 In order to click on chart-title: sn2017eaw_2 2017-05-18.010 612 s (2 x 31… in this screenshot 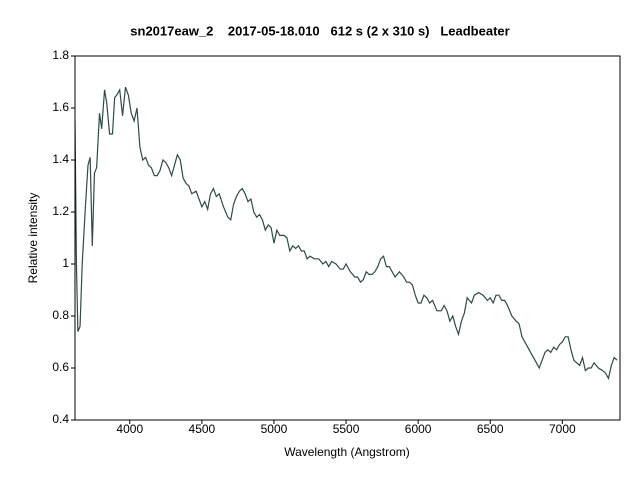, I will do `click(319, 30)`.